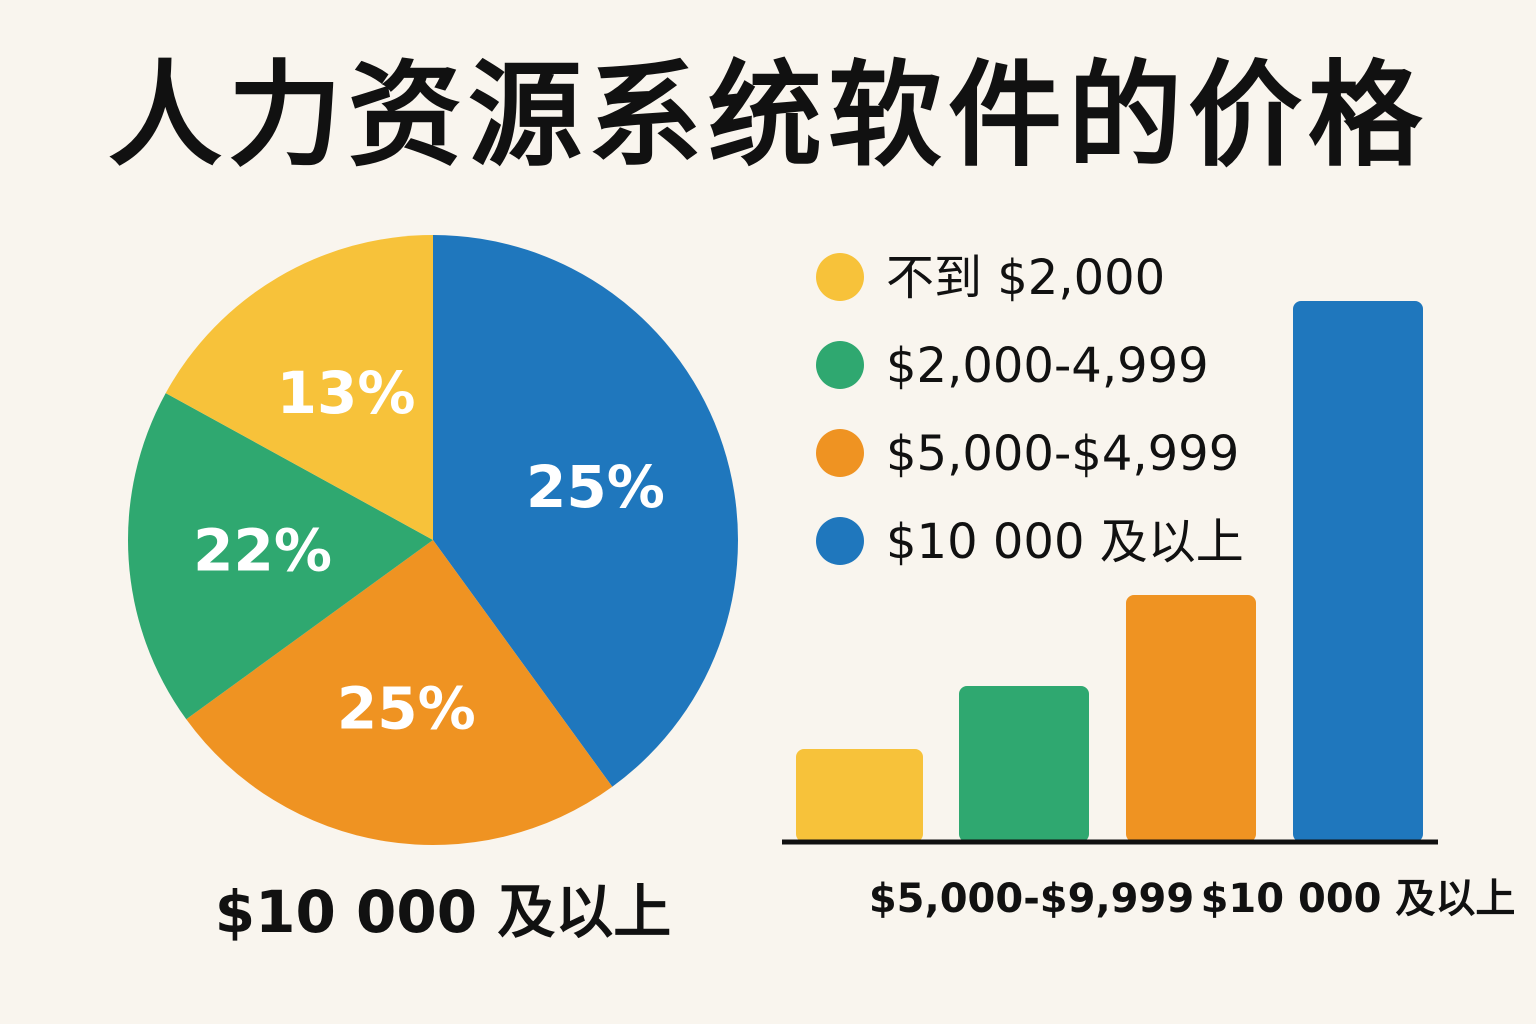 Image resolution: width=1536 pixels, height=1024 pixels. I want to click on pie-slice-label: 13%, so click(346, 393).